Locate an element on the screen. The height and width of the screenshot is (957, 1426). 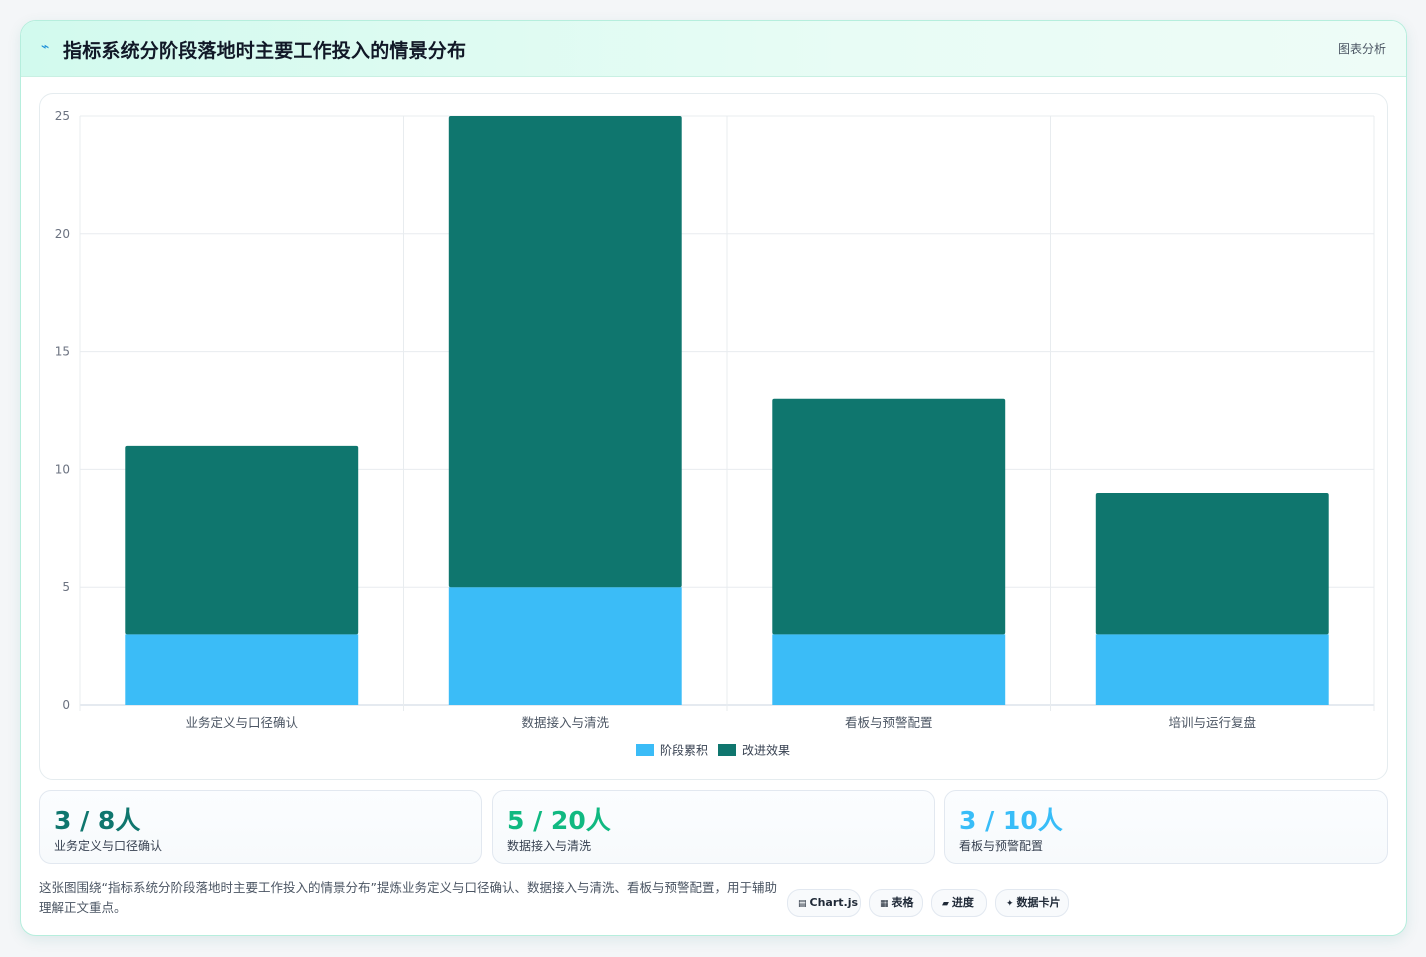
x-tick-label: 数据接入与清洗 is located at coordinates (565, 722).